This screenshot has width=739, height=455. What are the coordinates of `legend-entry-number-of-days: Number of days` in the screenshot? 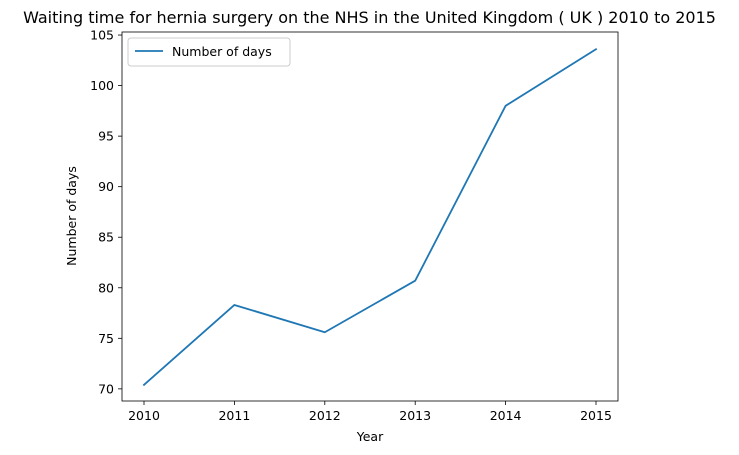 It's located at (222, 51).